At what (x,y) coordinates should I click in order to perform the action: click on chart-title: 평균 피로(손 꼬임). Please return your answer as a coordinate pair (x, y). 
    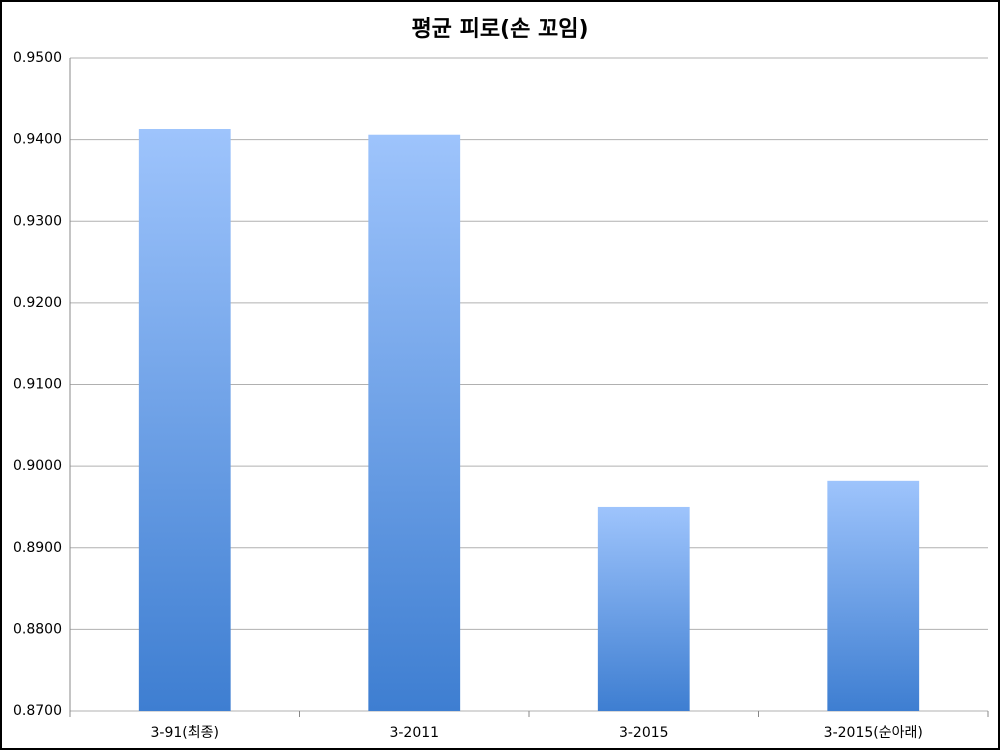
    Looking at the image, I should click on (499, 29).